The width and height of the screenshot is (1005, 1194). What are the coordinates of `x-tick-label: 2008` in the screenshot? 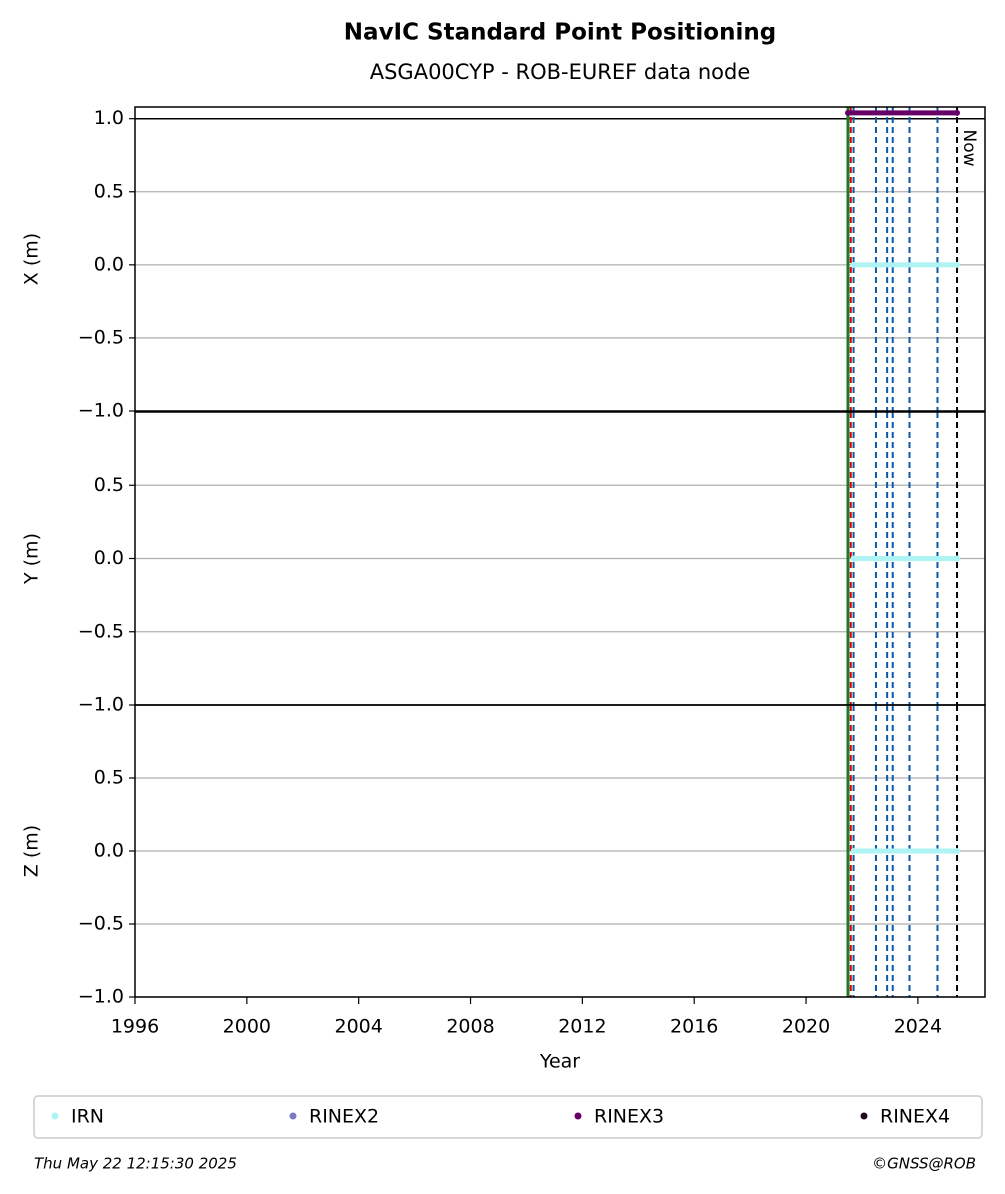 It's located at (470, 1027).